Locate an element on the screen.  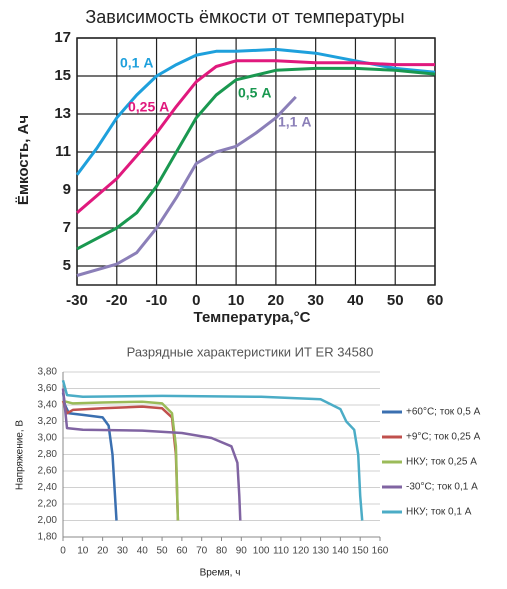
x-tick-label: 130 is located at coordinates (320, 551).